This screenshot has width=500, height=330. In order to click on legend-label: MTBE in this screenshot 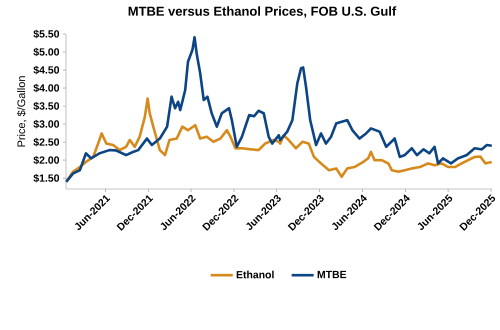, I will do `click(332, 274)`.